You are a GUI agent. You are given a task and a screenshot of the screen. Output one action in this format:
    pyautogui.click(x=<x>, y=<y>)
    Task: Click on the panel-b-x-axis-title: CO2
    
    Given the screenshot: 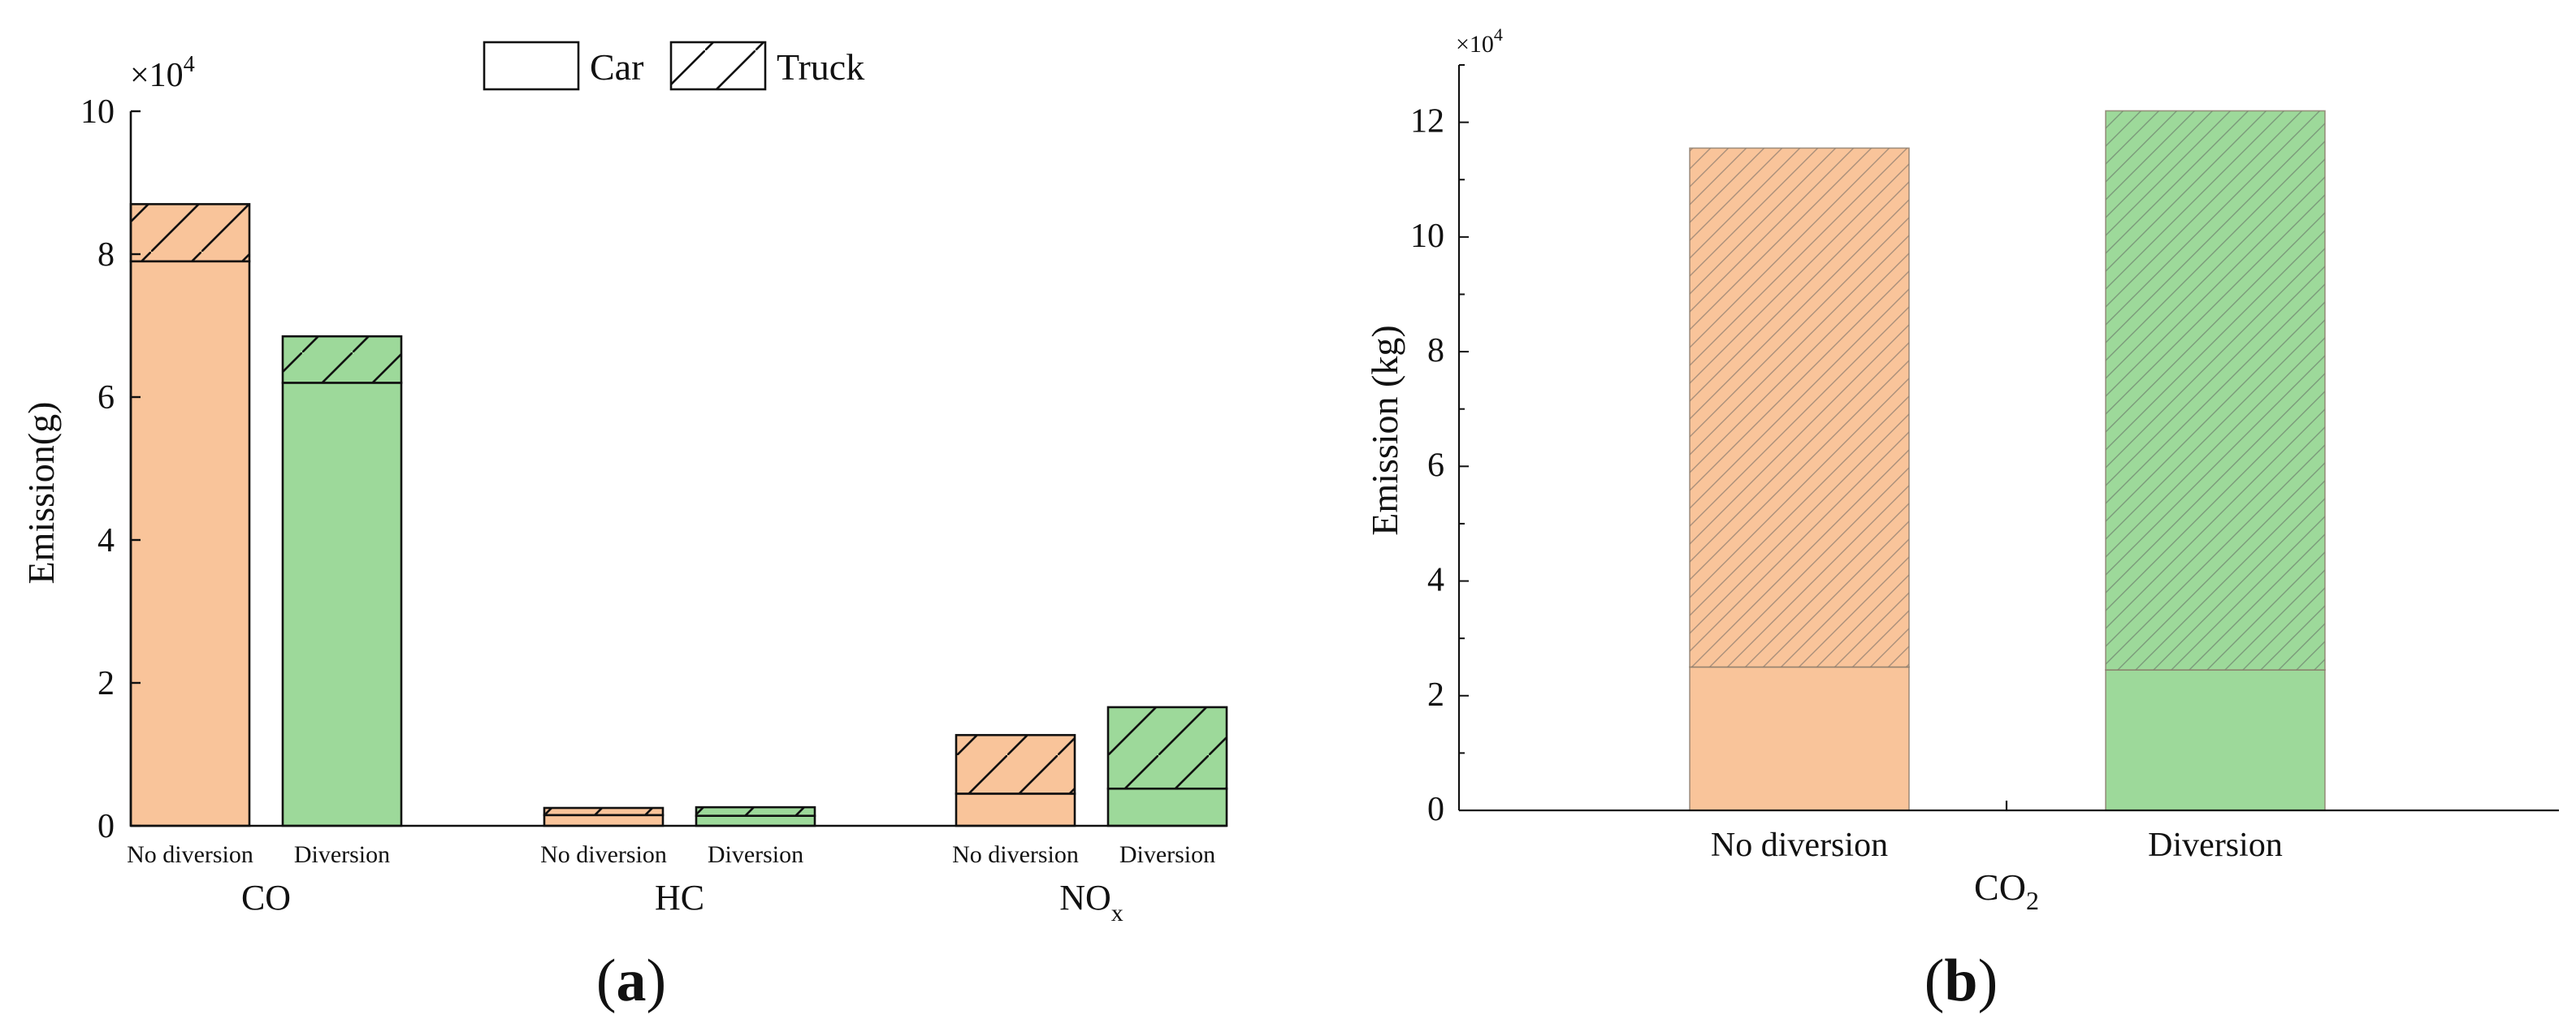 What is the action you would take?
    pyautogui.click(x=2006, y=891)
    